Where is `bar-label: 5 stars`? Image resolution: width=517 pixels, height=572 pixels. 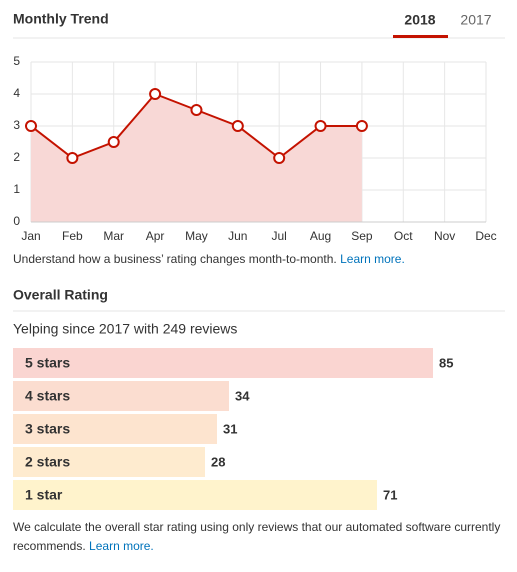
bar-label: 5 stars is located at coordinates (47, 363).